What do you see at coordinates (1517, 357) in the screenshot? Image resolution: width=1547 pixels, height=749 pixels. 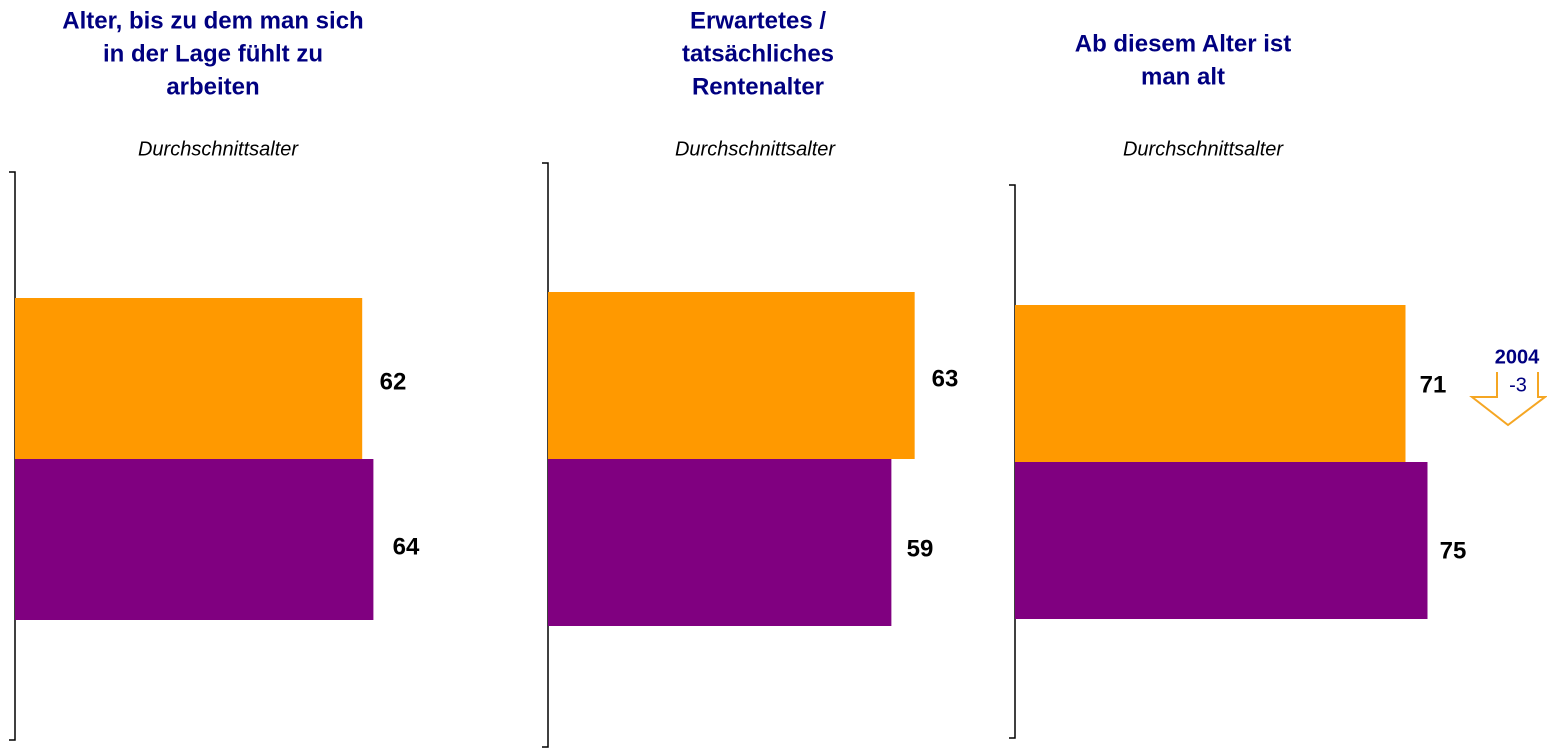 I see `annotation-title: 2004` at bounding box center [1517, 357].